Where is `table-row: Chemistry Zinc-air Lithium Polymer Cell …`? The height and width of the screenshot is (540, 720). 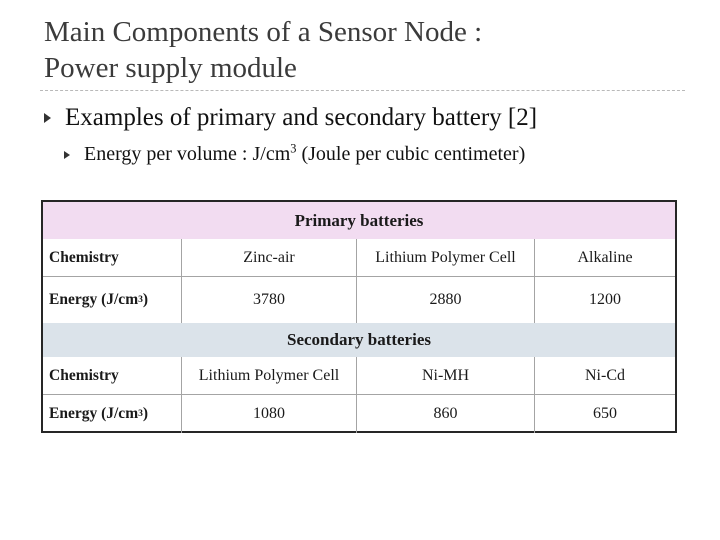
table-row: Chemistry Zinc-air Lithium Polymer Cell … is located at coordinates (359, 258).